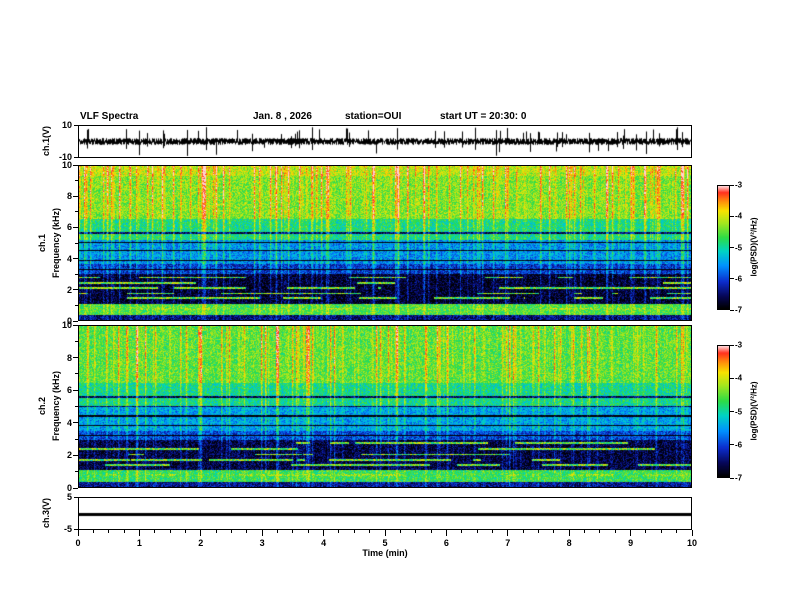 The height and width of the screenshot is (612, 792). I want to click on ch1-waveform-panel, so click(385, 141).